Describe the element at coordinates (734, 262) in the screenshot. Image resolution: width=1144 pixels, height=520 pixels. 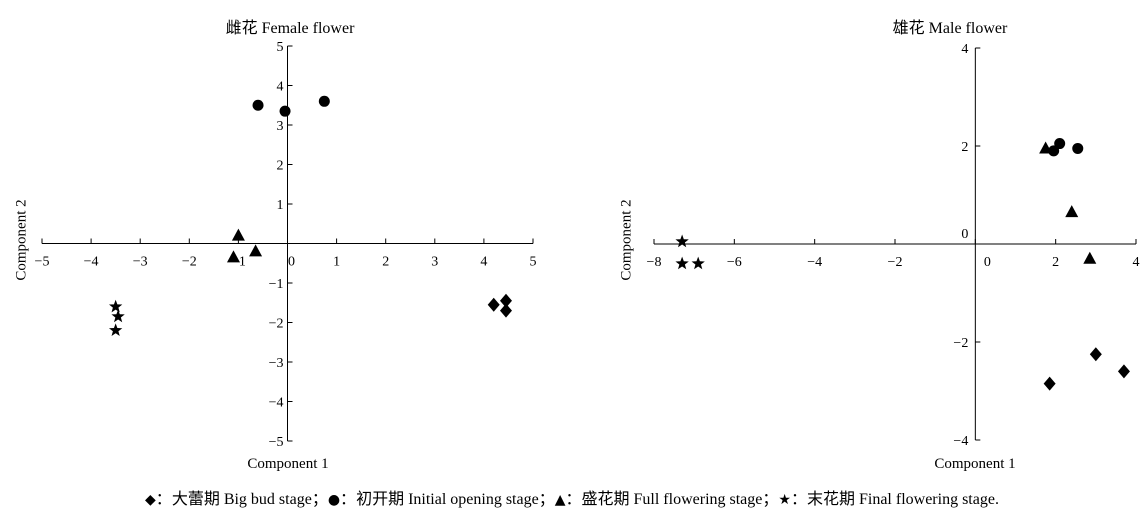
I see `x-tick-label: −6` at that location.